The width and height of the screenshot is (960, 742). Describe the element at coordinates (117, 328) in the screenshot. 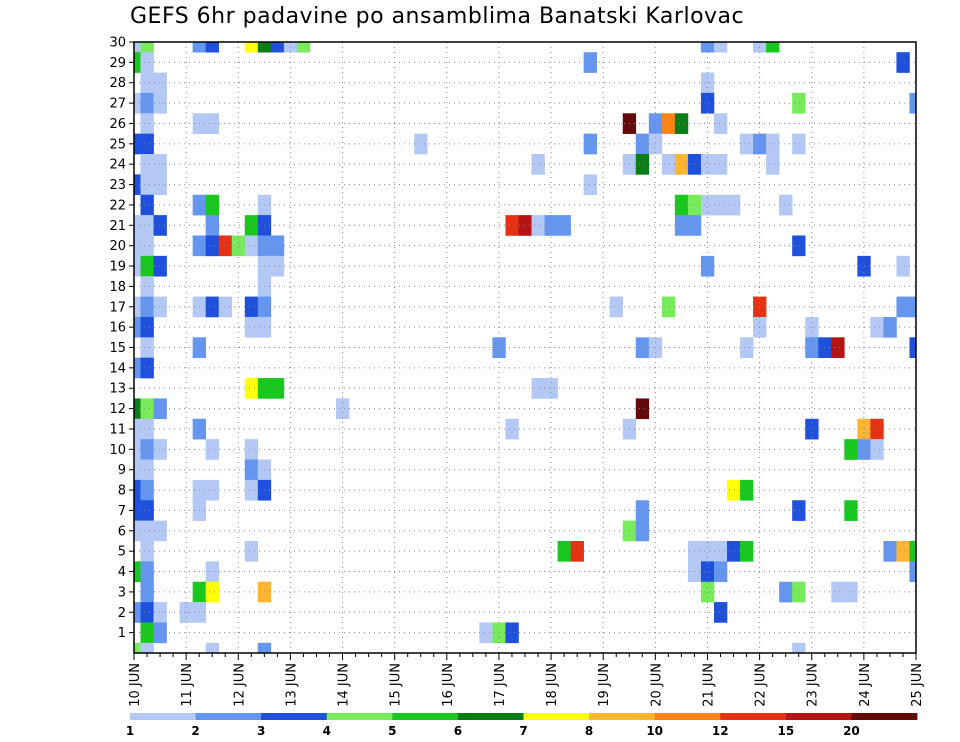

I see `y-tick-label: 16` at that location.